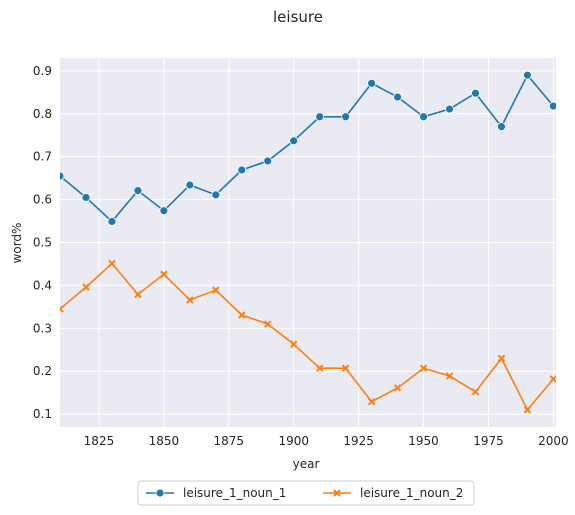 This screenshot has width=575, height=515. I want to click on legend-label: leisure_1_noun_2, so click(411, 493).